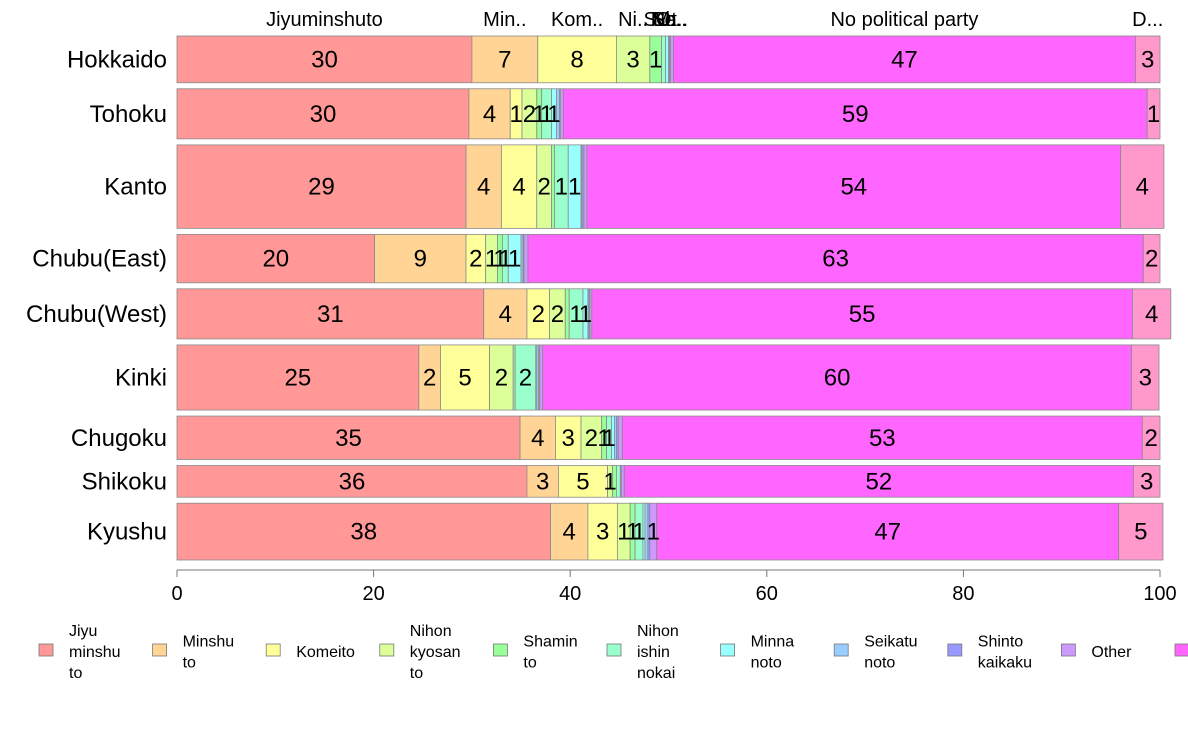 The width and height of the screenshot is (1188, 741). Describe the element at coordinates (135, 187) in the screenshot. I see `row-label: Kanto` at that location.